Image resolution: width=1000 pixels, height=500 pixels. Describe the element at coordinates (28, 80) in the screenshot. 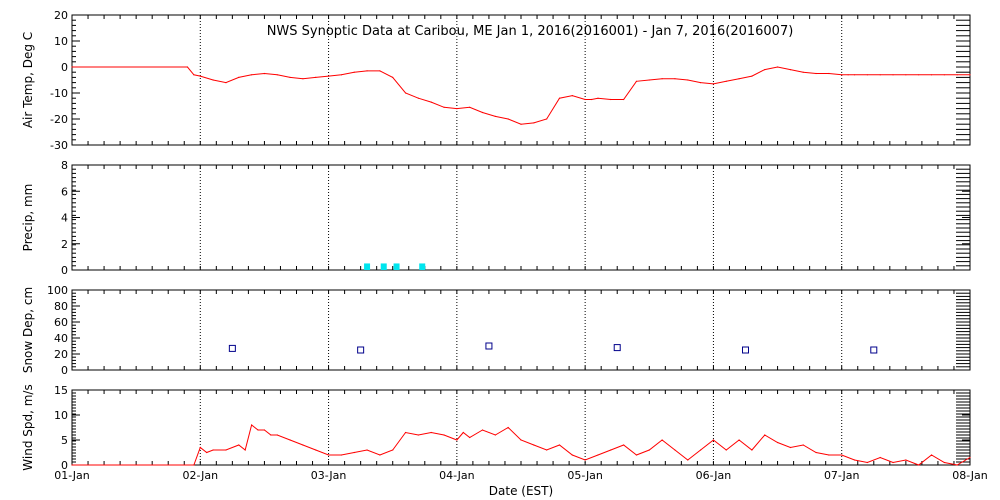

I see `y-axis-title: Air Temp, Deg C` at that location.